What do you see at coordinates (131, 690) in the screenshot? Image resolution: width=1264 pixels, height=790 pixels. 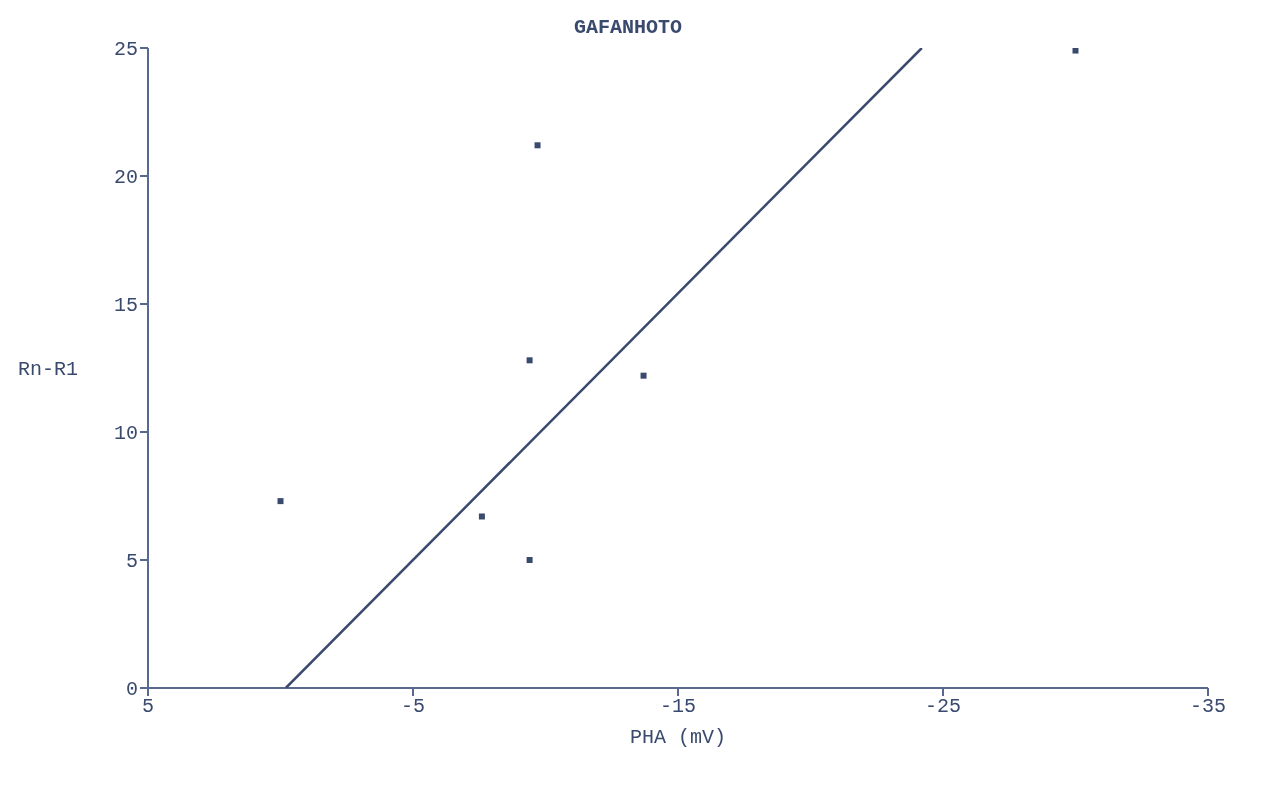 I see `y-tick-label: 0` at bounding box center [131, 690].